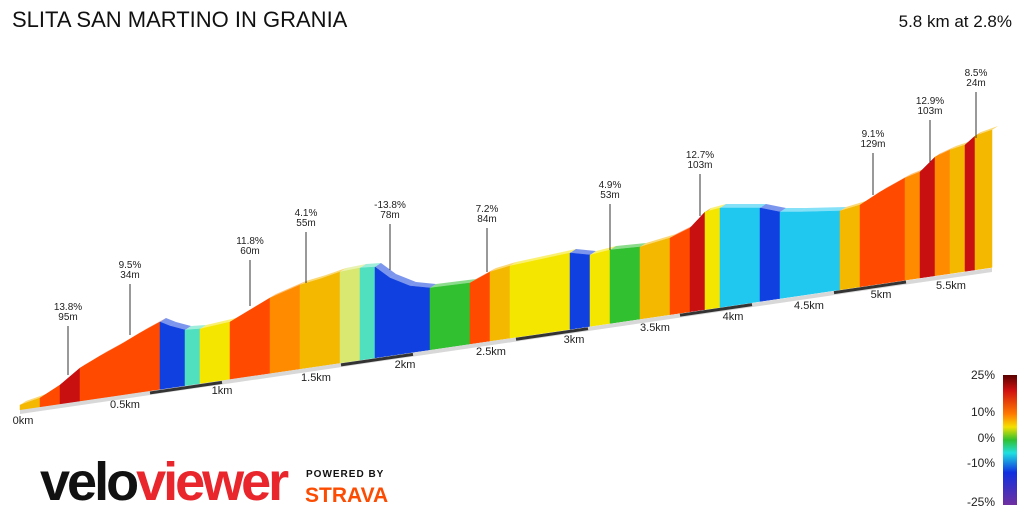 The image size is (1024, 512). I want to click on logo-velo: velo, so click(88, 482).